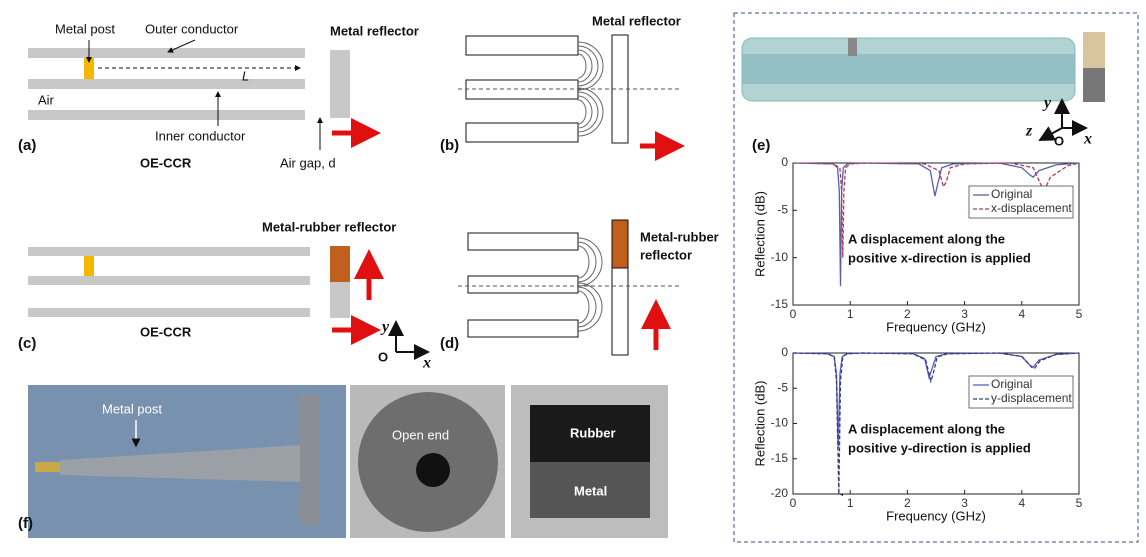 The width and height of the screenshot is (1146, 557). Describe the element at coordinates (1031, 398) in the screenshot. I see `legend-label: y-displacement` at that location.